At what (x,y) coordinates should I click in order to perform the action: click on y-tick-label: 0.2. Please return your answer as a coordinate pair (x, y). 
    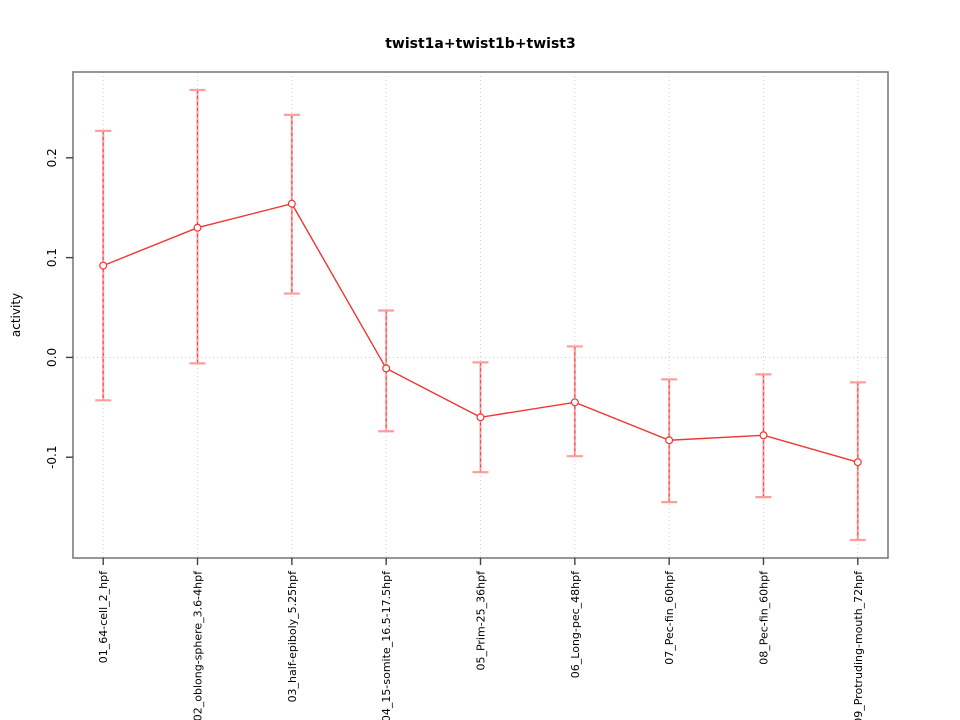
    Looking at the image, I should click on (52, 157).